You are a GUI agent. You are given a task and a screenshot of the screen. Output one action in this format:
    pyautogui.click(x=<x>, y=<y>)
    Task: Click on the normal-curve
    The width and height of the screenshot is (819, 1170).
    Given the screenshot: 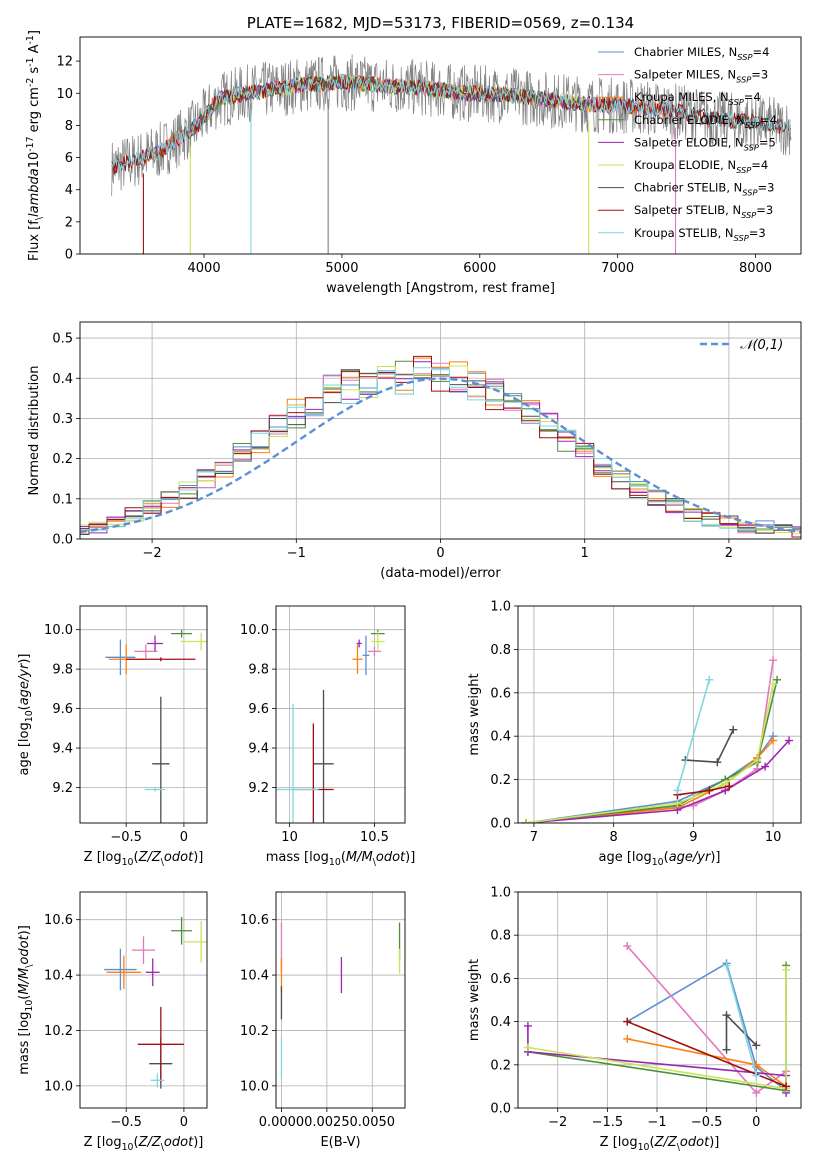 What is the action you would take?
    pyautogui.click(x=440, y=455)
    